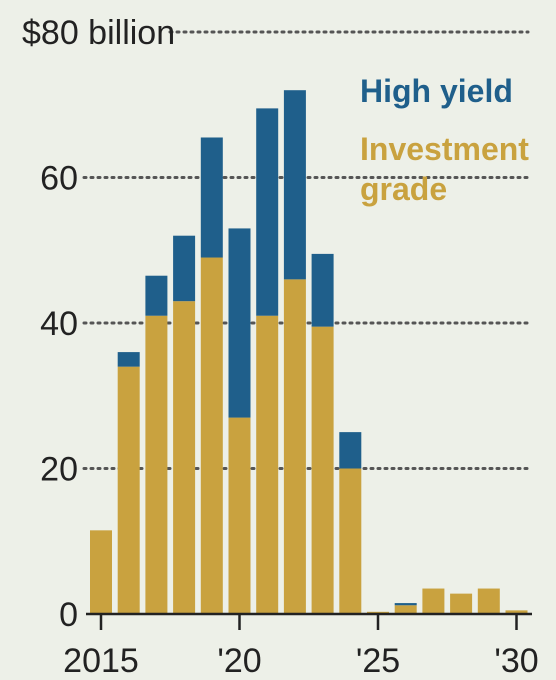 This screenshot has width=556, height=680. I want to click on y-tick-label: 60, so click(59, 179).